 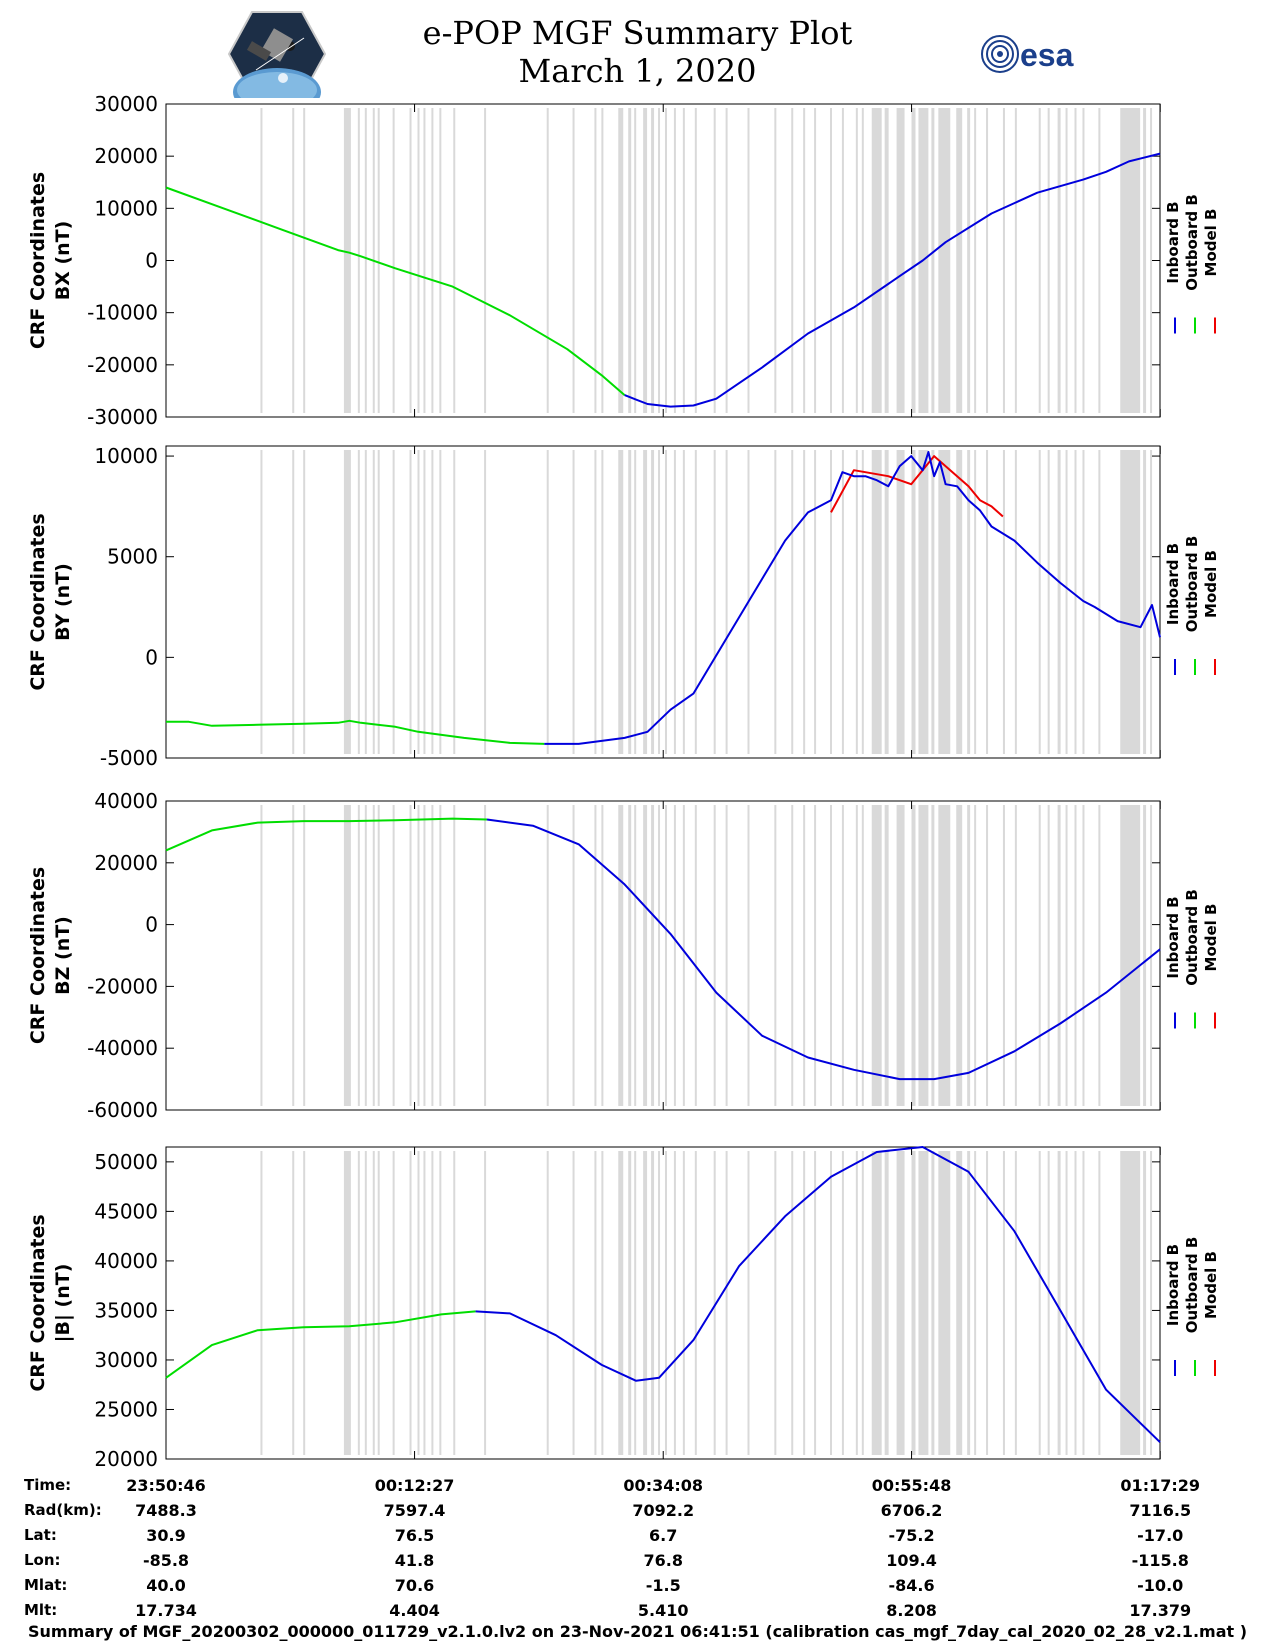 I want to click on esa-logo: esa, so click(x=1036, y=55).